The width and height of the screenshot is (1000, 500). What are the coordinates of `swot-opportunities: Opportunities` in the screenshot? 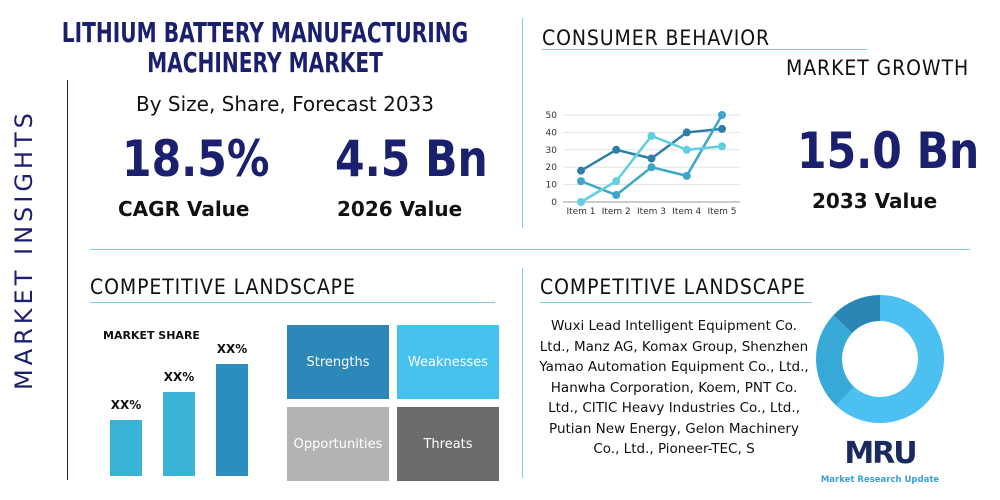 It's located at (338, 444).